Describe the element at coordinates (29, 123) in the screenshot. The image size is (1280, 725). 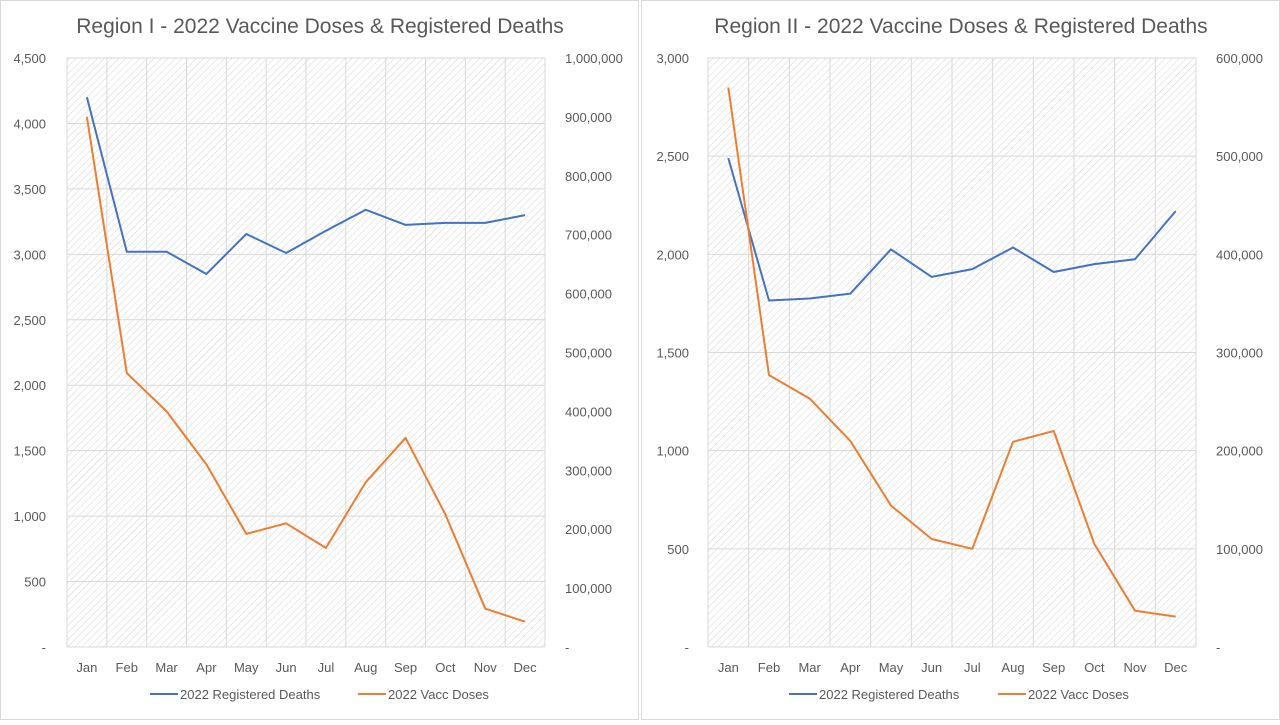
I see `left-axis-tick-label: 4,000` at that location.